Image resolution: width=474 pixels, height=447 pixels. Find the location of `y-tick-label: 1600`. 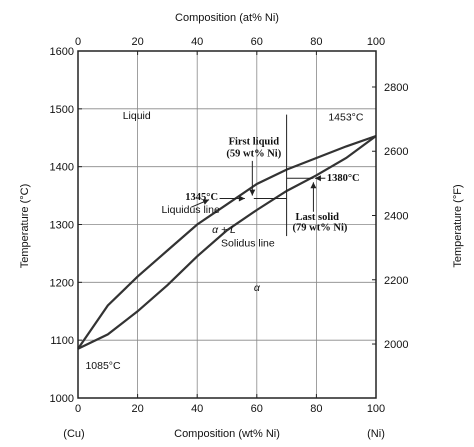

y-tick-label: 1600 is located at coordinates (62, 52).